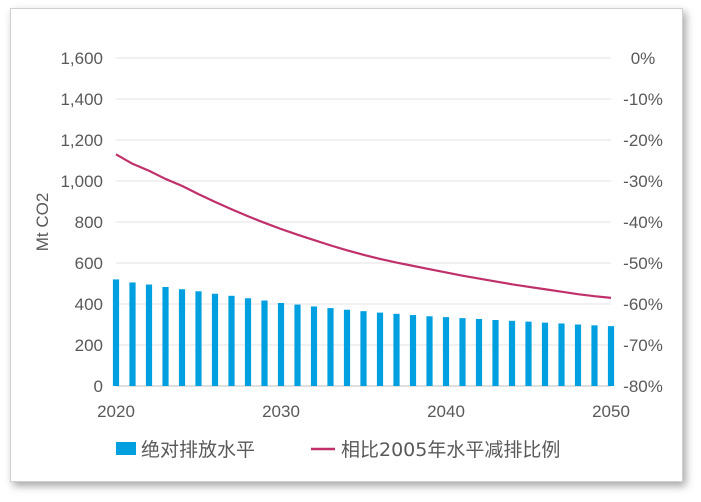 This screenshot has width=701, height=502. What do you see at coordinates (643, 304) in the screenshot?
I see `y2-tick-label: -60%` at bounding box center [643, 304].